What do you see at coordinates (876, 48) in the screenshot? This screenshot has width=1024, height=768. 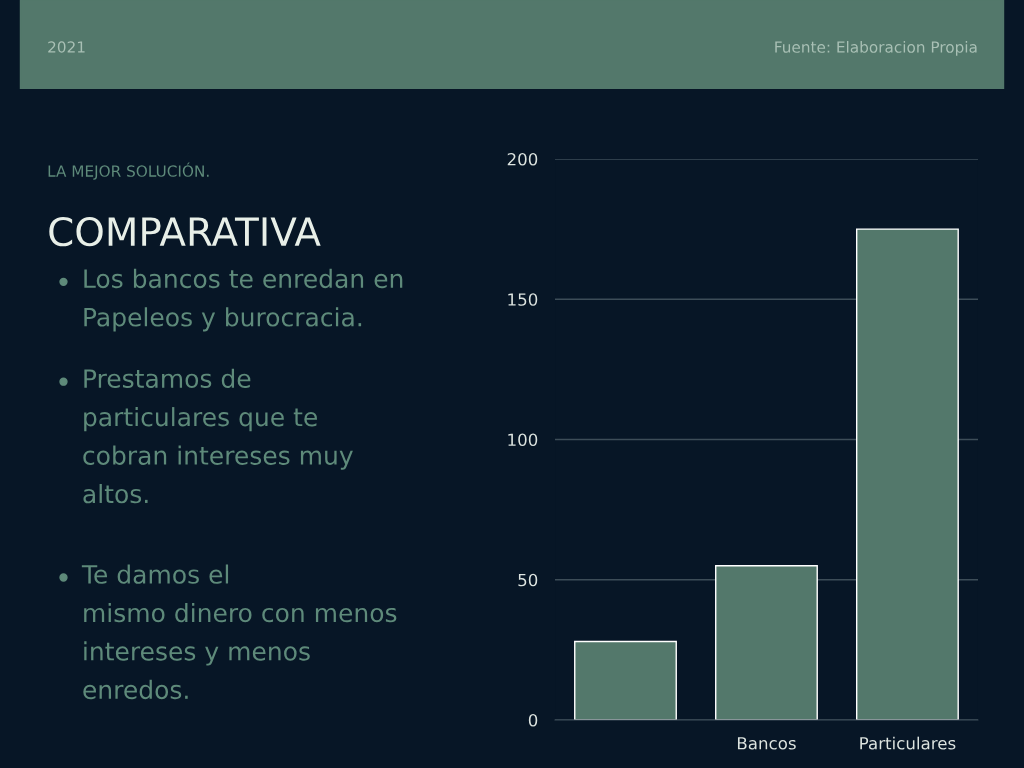 I see `source-note: Fuente: Elaboracion Propia` at bounding box center [876, 48].